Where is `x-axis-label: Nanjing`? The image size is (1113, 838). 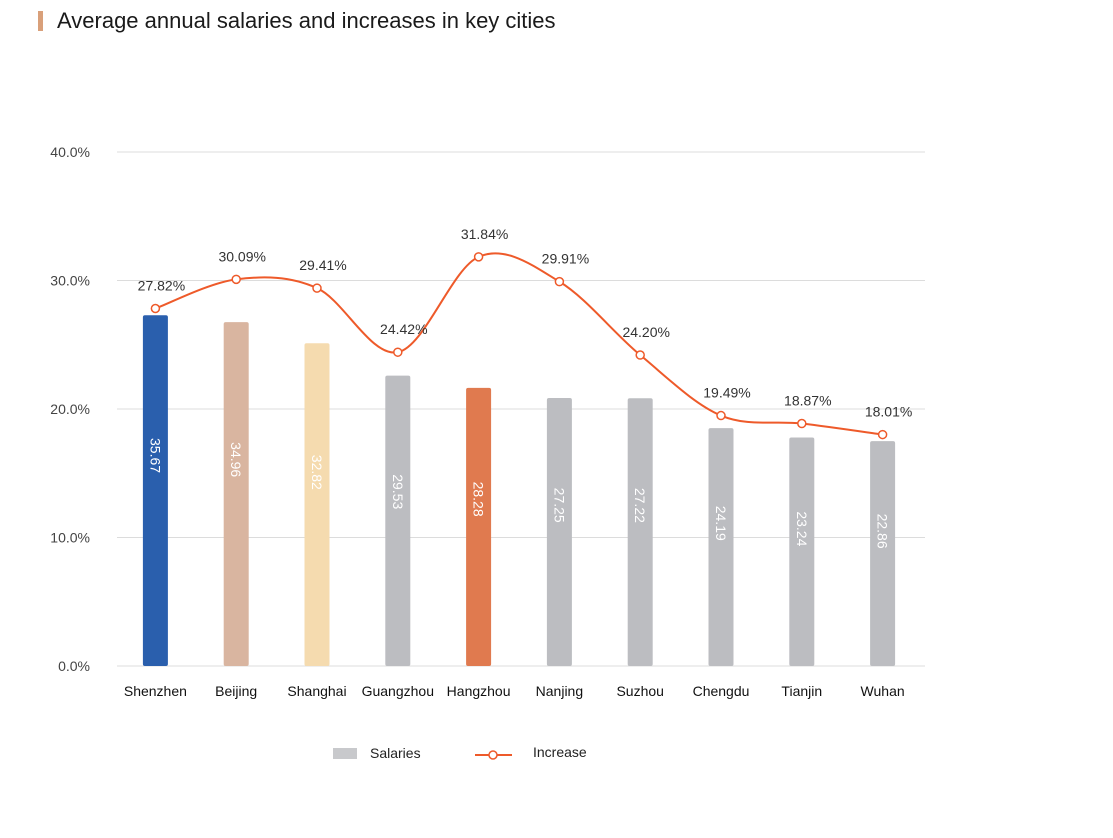
x-axis-label: Nanjing is located at coordinates (559, 691).